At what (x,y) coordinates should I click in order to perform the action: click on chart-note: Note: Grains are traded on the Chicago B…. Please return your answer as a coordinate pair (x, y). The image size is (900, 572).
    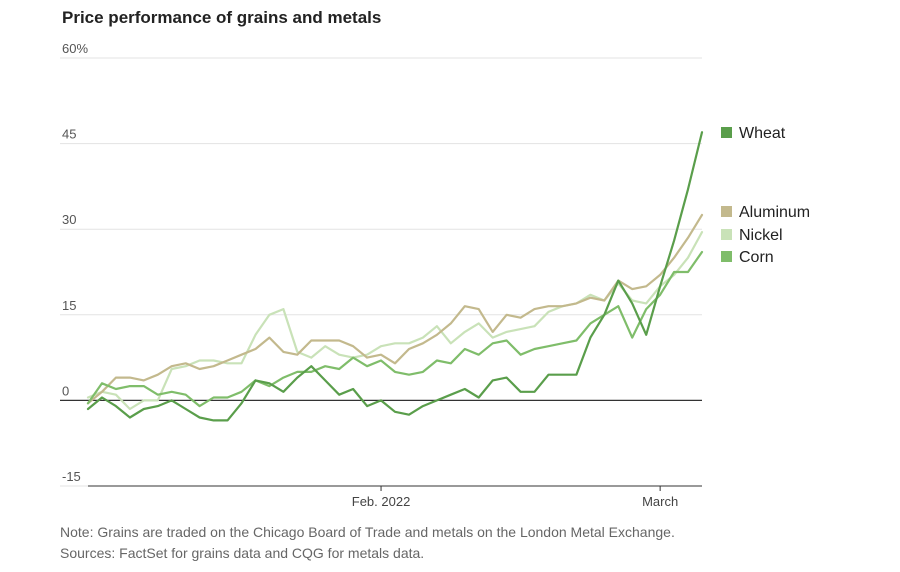
    Looking at the image, I should click on (367, 532).